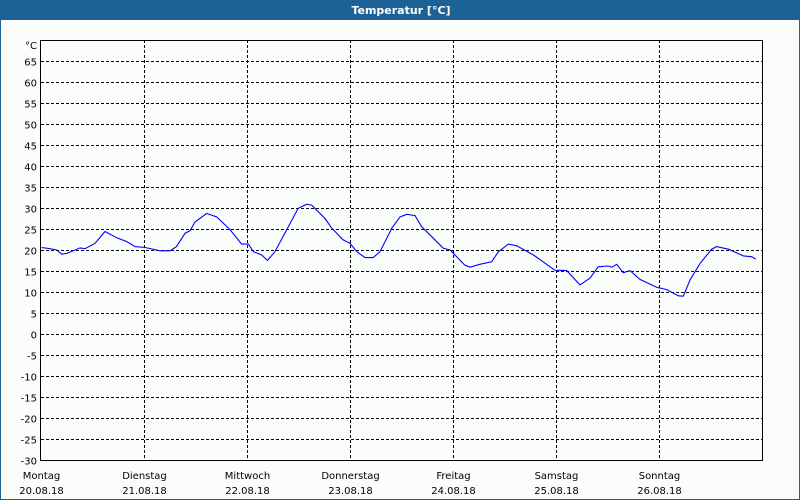 The height and width of the screenshot is (500, 800). I want to click on y-tick-label: -30, so click(29, 462).